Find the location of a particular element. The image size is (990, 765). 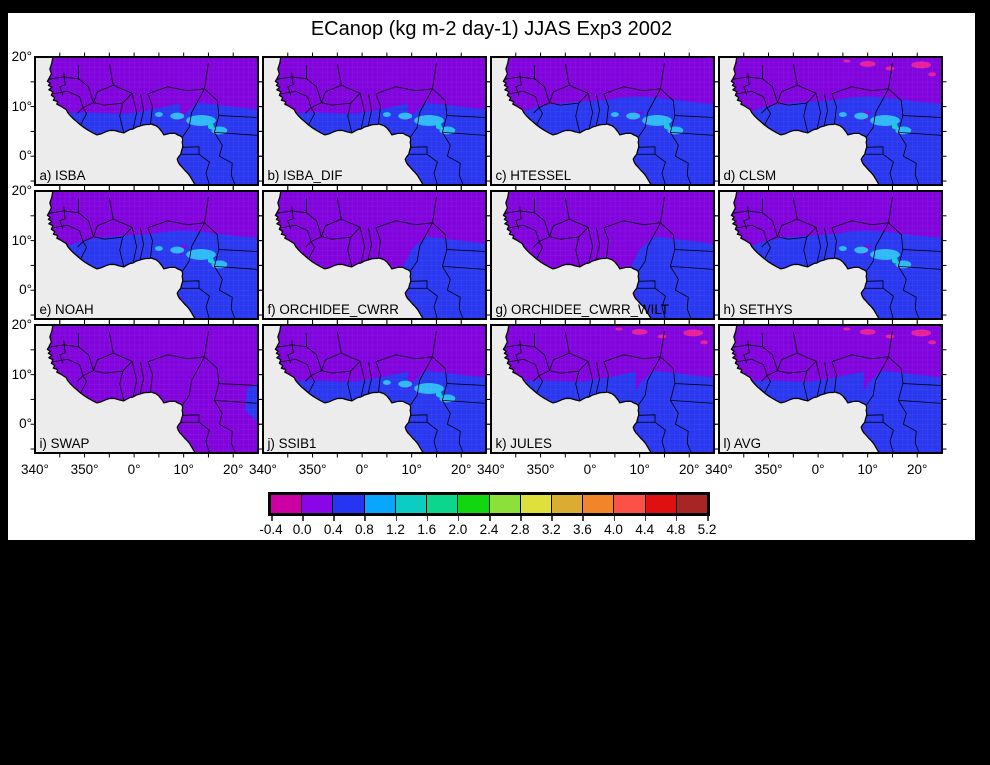

panel-label: g) ORCHIDEE_CWRR_WILT is located at coordinates (582, 309).